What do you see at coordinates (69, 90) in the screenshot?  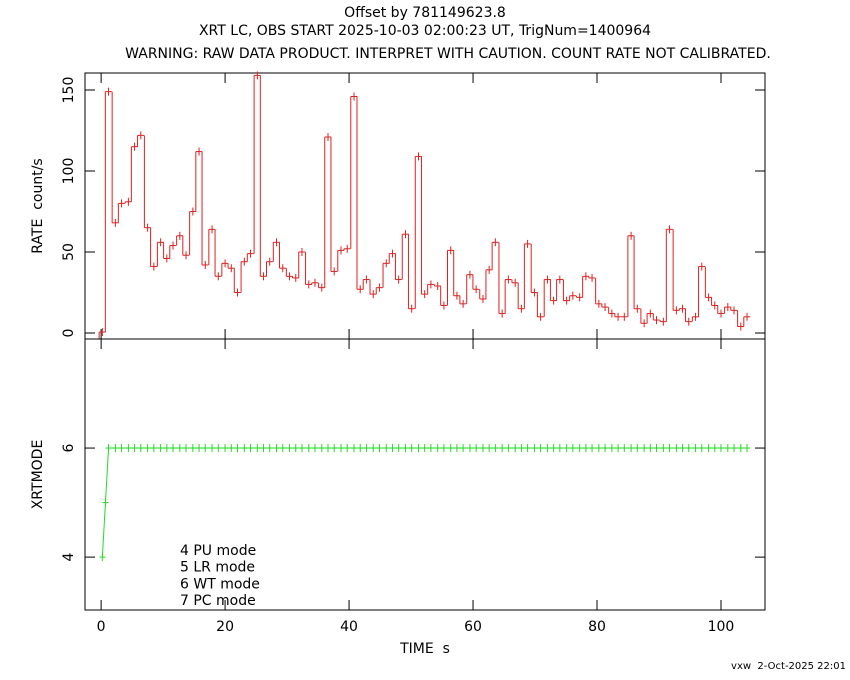 I see `y-tick-label: 150` at bounding box center [69, 90].